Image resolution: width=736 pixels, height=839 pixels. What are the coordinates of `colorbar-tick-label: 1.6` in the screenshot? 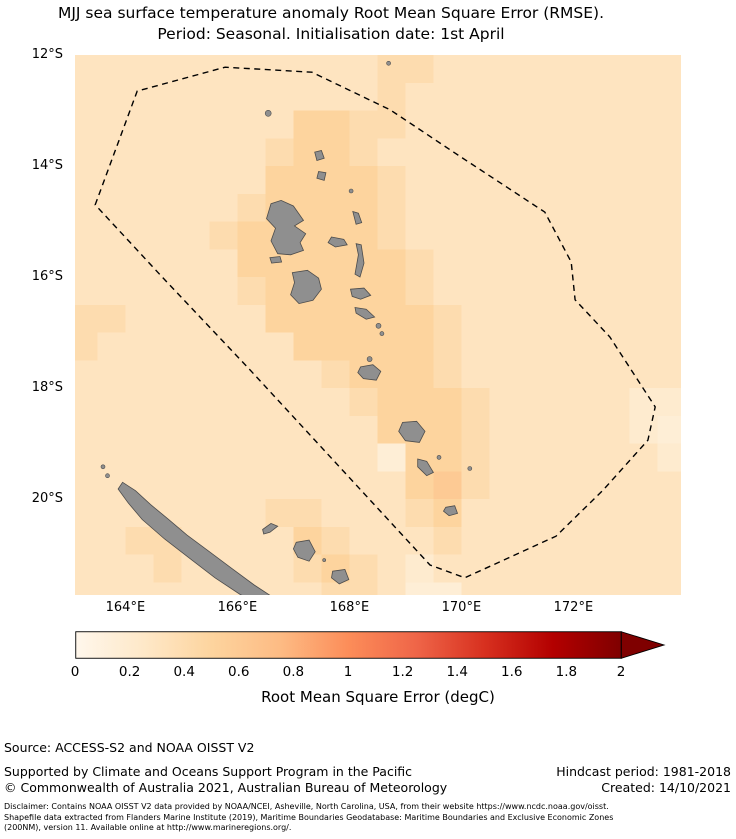 It's located at (512, 672).